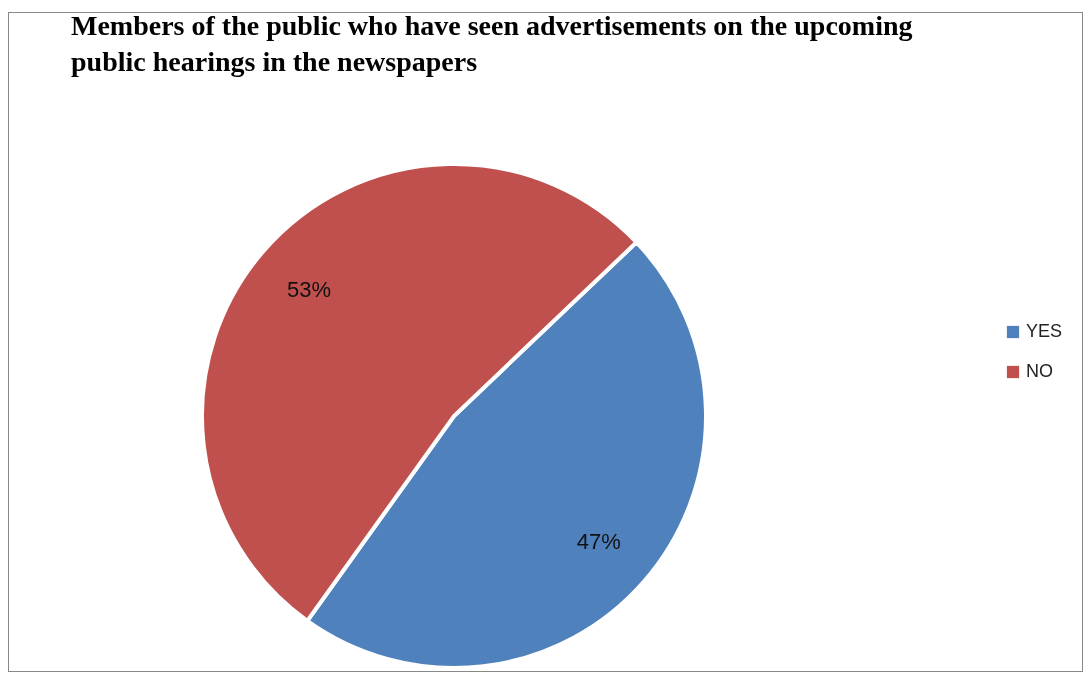 The image size is (1087, 675). What do you see at coordinates (492, 43) in the screenshot?
I see `chart-title: Members of the public who have seen advertisements on the upcoming public hearings in the newspapers` at bounding box center [492, 43].